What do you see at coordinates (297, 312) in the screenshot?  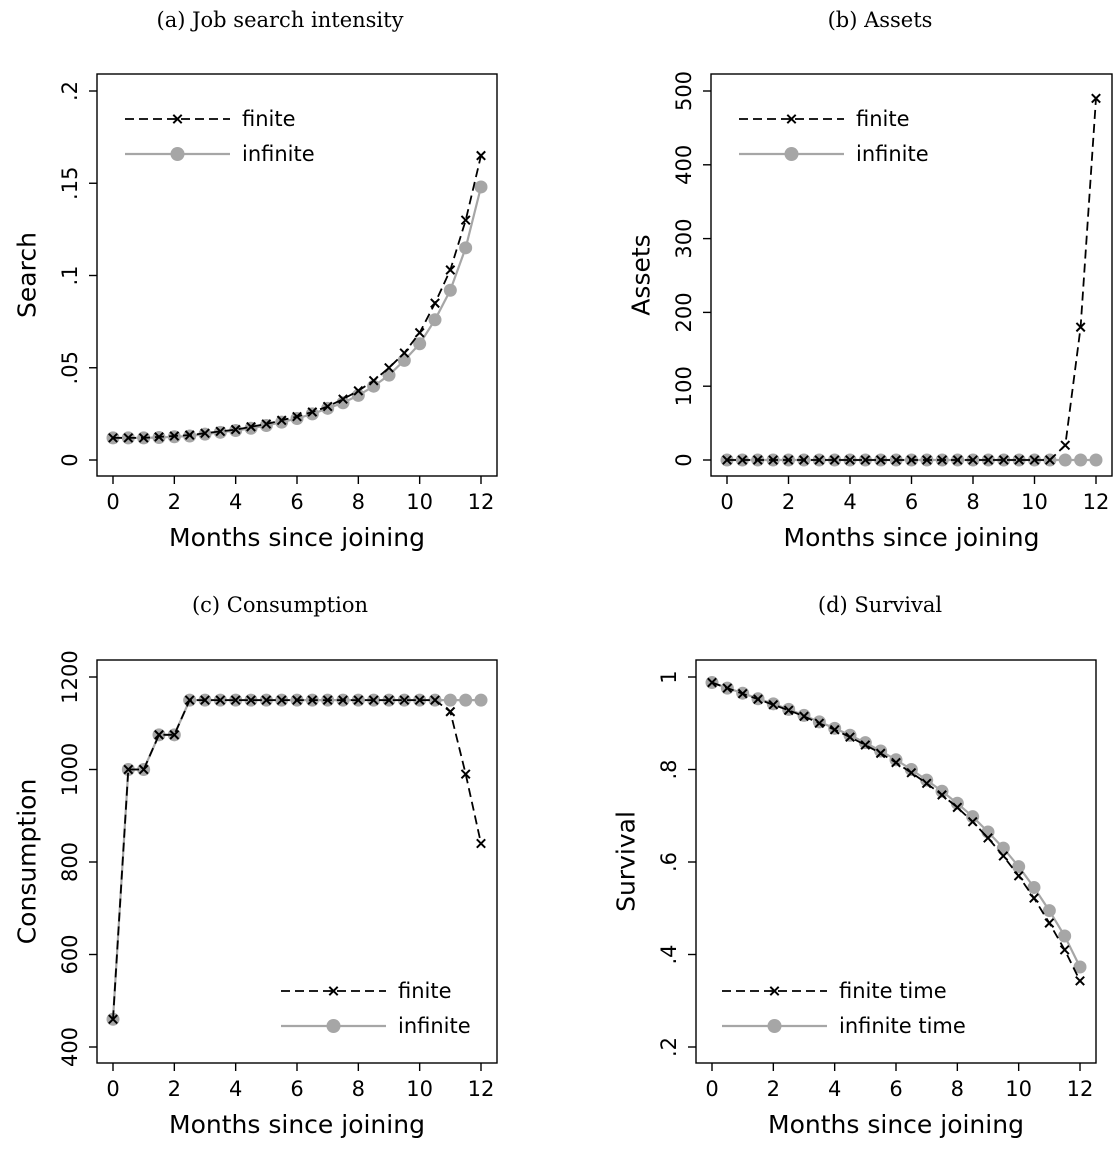 I see `series-infinite` at bounding box center [297, 312].